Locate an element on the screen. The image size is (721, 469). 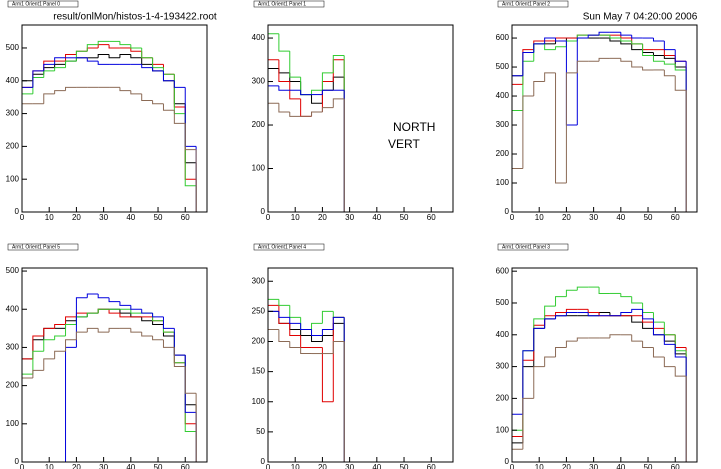
x-tick-label: 20 is located at coordinates (322, 217).